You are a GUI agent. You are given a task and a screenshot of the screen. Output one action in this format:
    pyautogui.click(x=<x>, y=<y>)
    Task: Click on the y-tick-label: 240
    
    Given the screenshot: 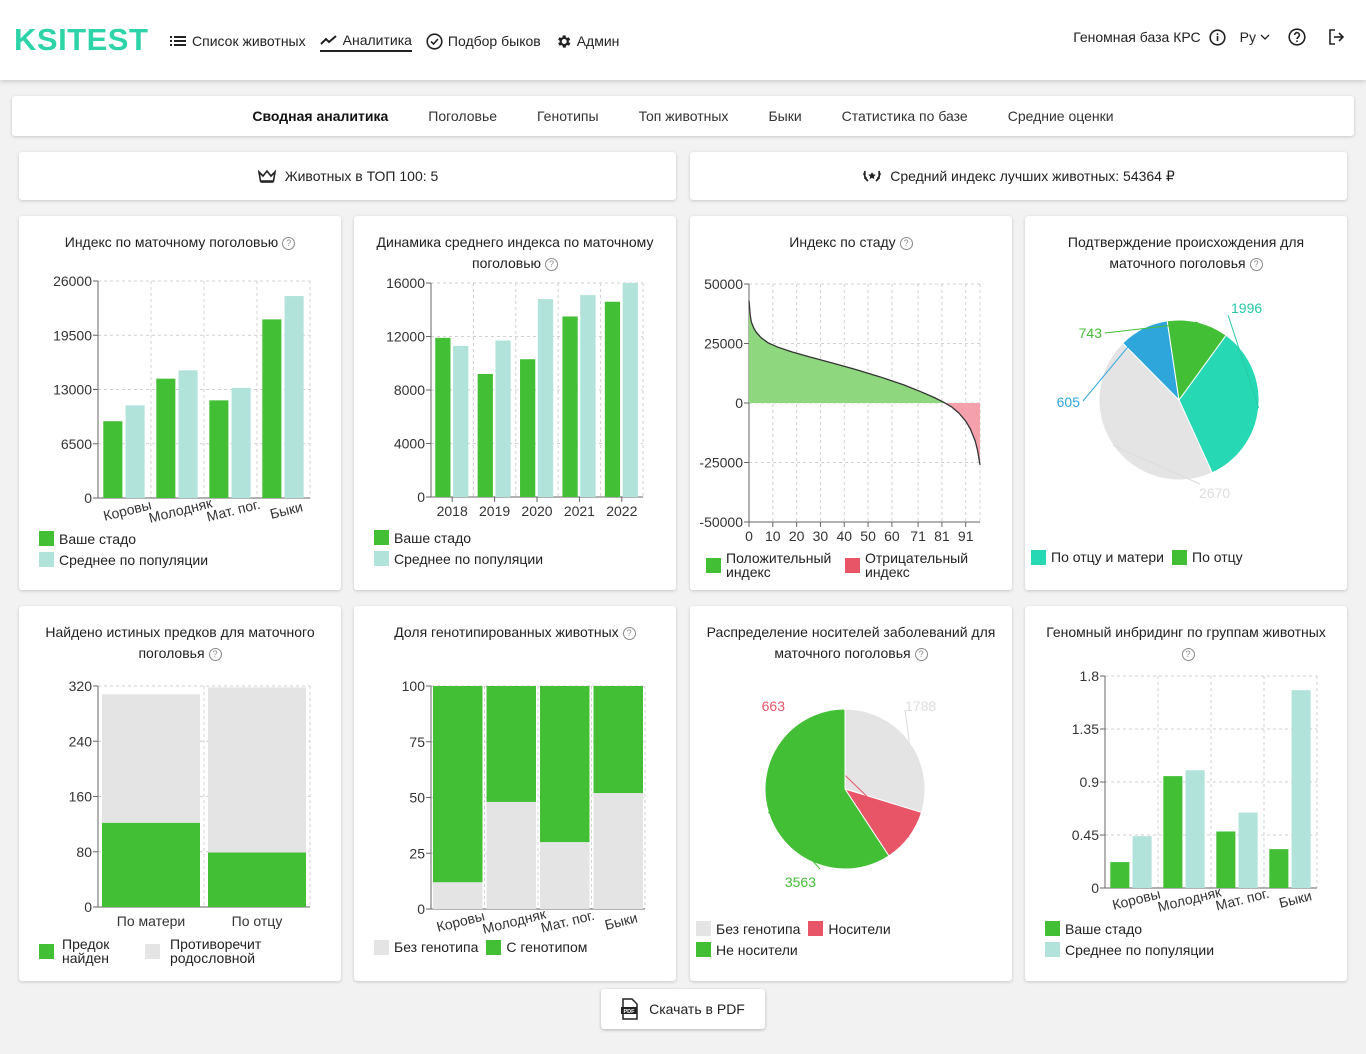 What is the action you would take?
    pyautogui.click(x=81, y=741)
    